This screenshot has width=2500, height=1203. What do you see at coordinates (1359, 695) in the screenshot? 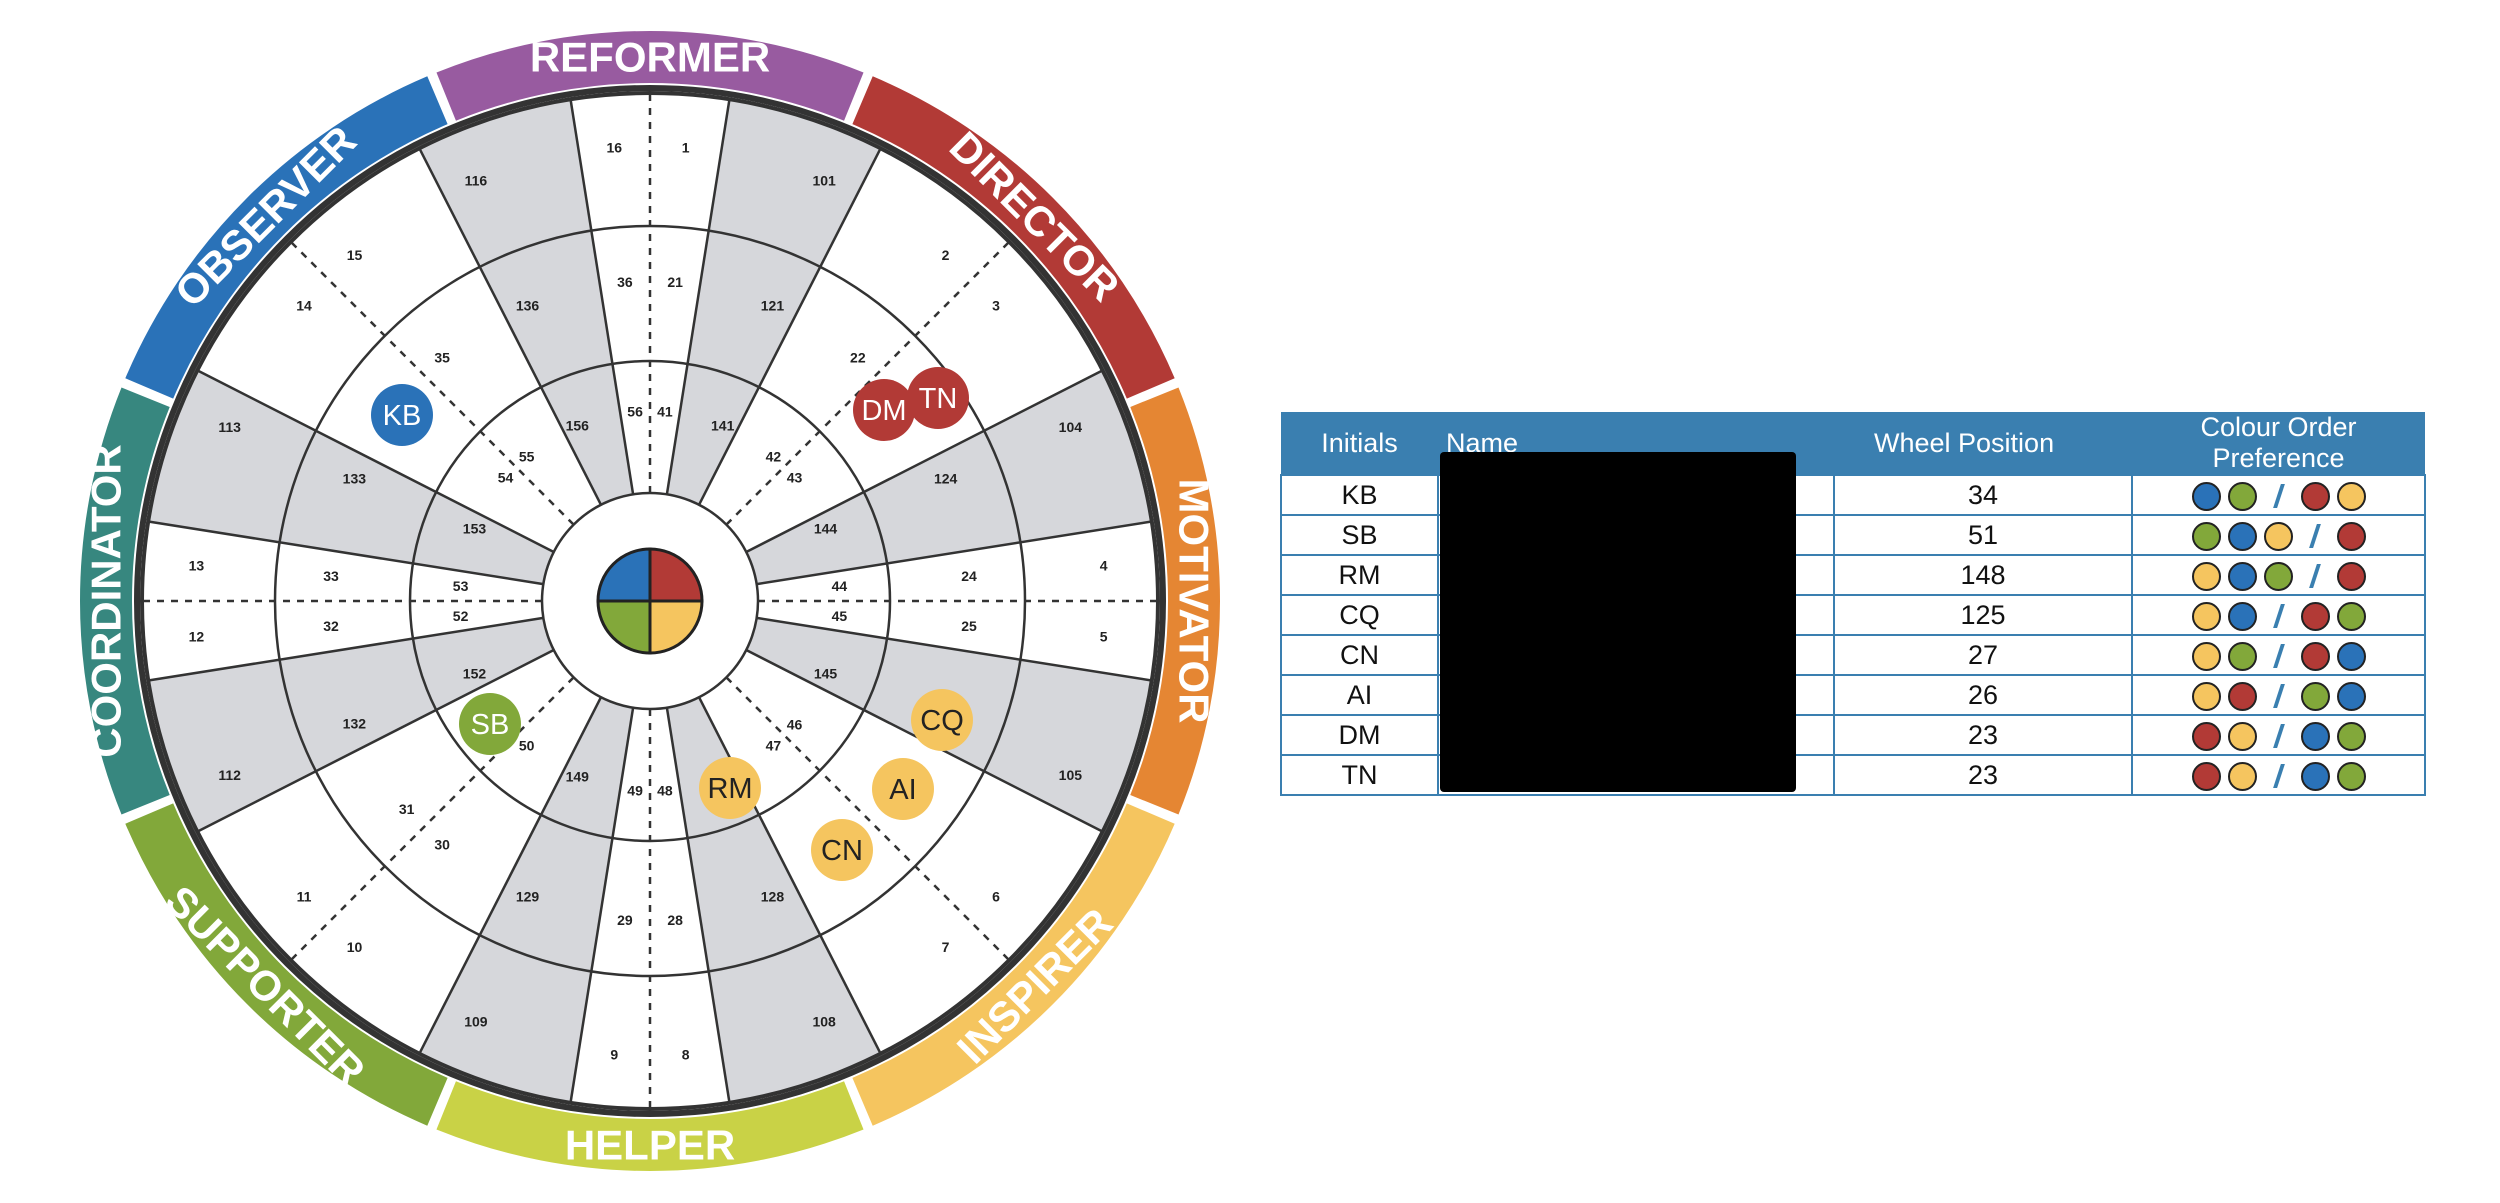
I see `initials-cell: AI` at bounding box center [1359, 695].